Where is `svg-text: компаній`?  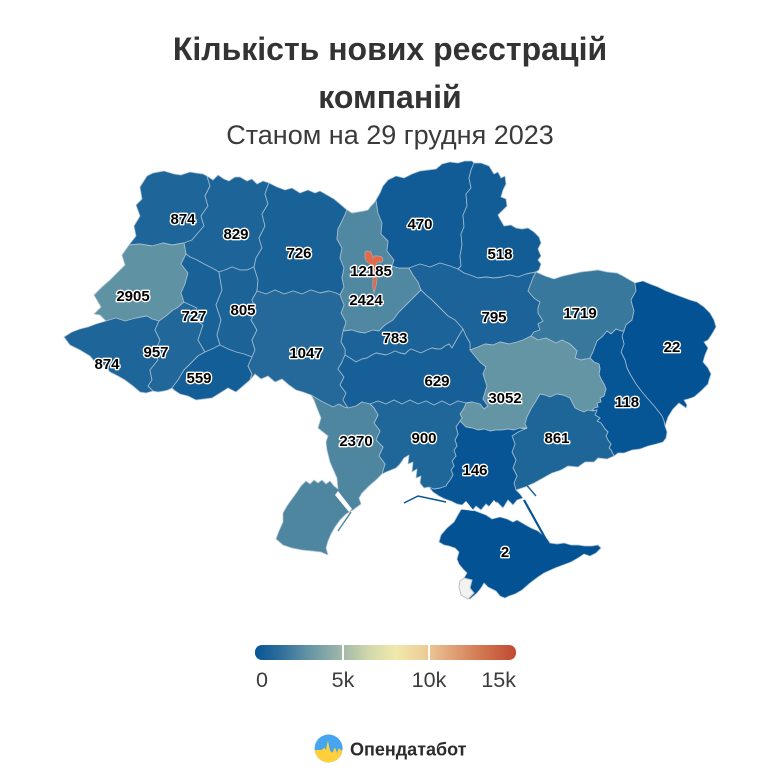
svg-text: компаній is located at coordinates (389, 97).